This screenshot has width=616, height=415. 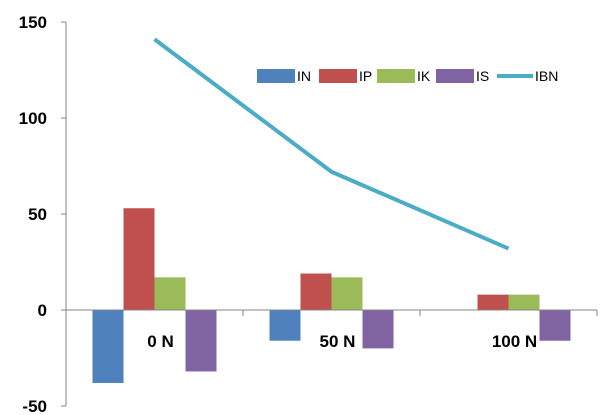 I want to click on y-tick-label-3: 100, so click(x=33, y=118).